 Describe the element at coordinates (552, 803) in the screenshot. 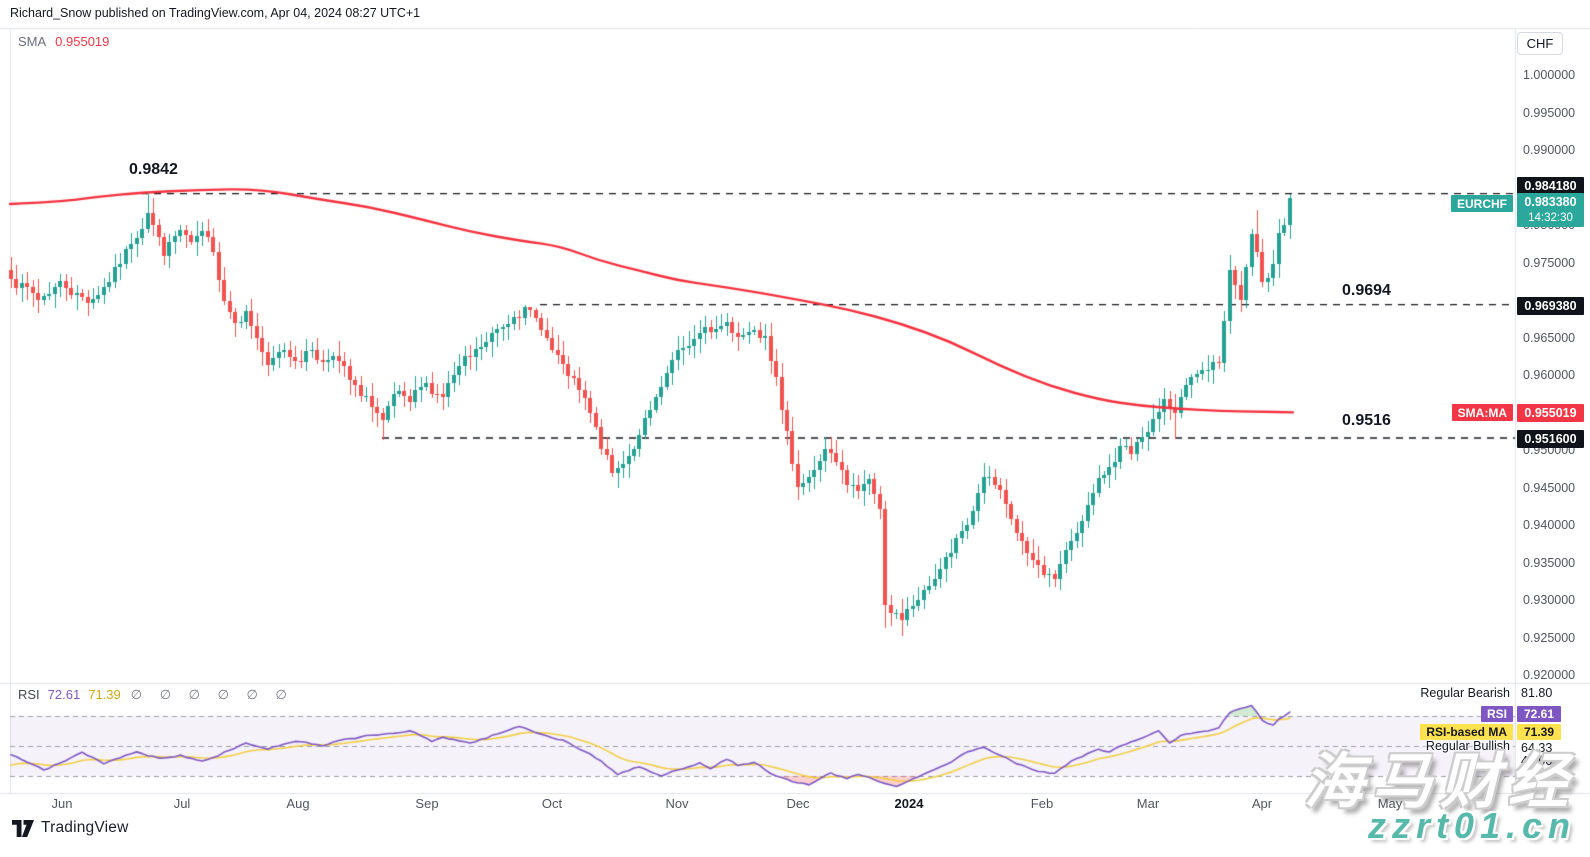

I see `month-label: Oct` at that location.